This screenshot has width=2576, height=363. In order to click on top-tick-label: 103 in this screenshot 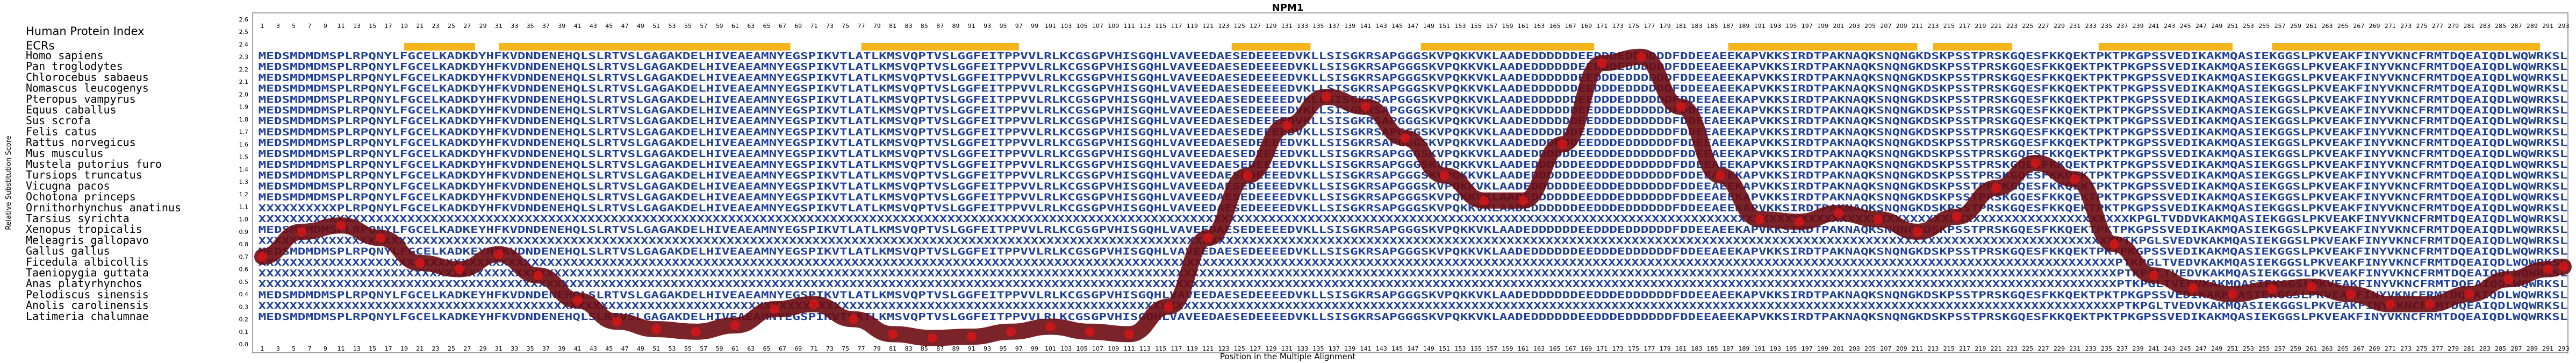, I will do `click(1066, 27)`.